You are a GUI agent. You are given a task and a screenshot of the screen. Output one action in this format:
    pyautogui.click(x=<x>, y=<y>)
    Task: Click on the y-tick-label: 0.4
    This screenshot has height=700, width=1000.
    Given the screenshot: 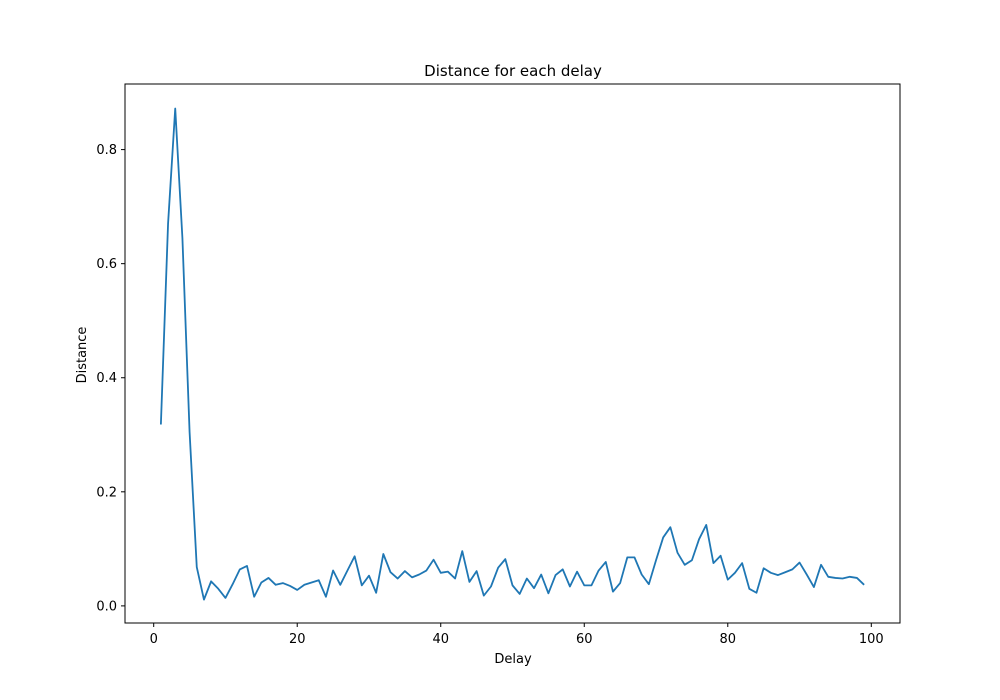 What is the action you would take?
    pyautogui.click(x=106, y=378)
    